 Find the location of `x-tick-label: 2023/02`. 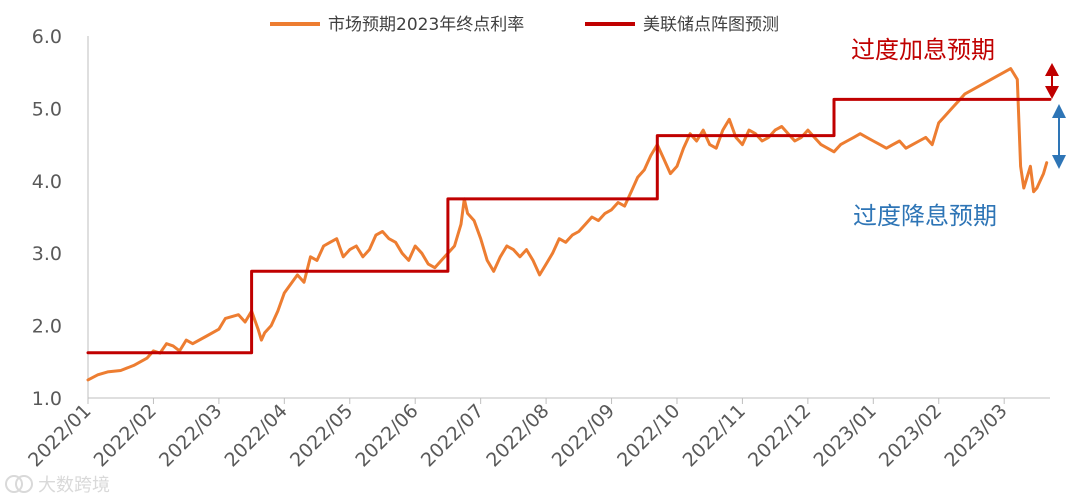

x-tick-label: 2023/02 is located at coordinates (910, 435).